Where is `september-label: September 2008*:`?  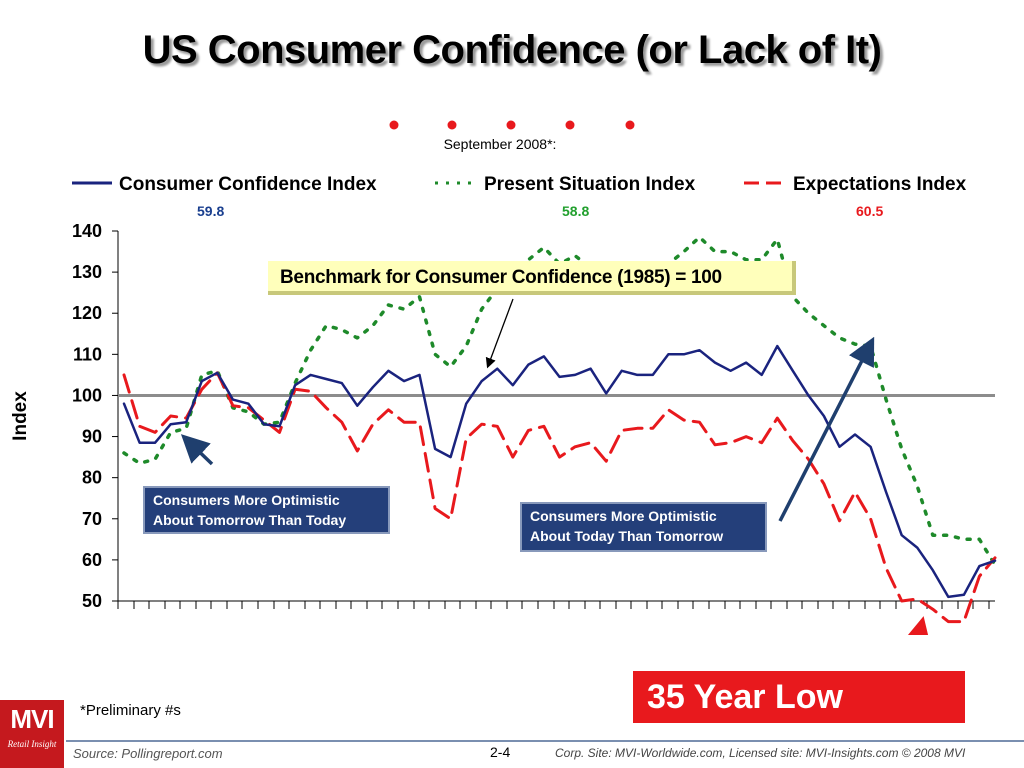
september-label: September 2008*: is located at coordinates (500, 144).